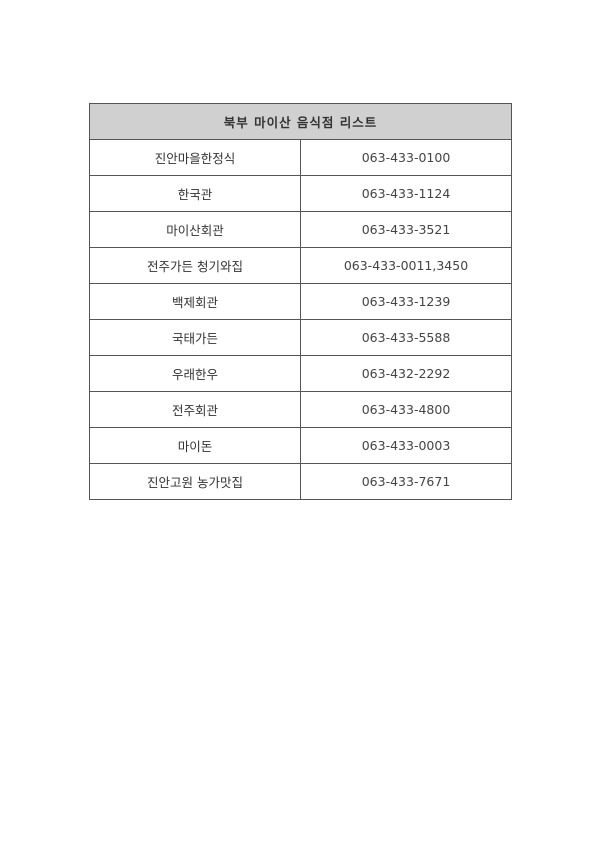  I want to click on table-row: 우래한우 063-432-2292, so click(300, 373).